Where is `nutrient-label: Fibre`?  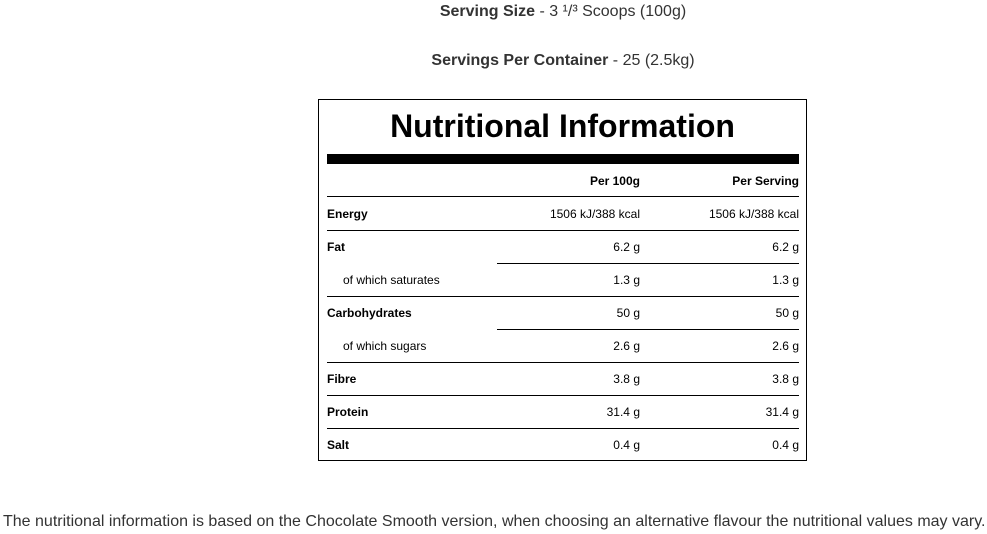
nutrient-label: Fibre is located at coordinates (342, 379).